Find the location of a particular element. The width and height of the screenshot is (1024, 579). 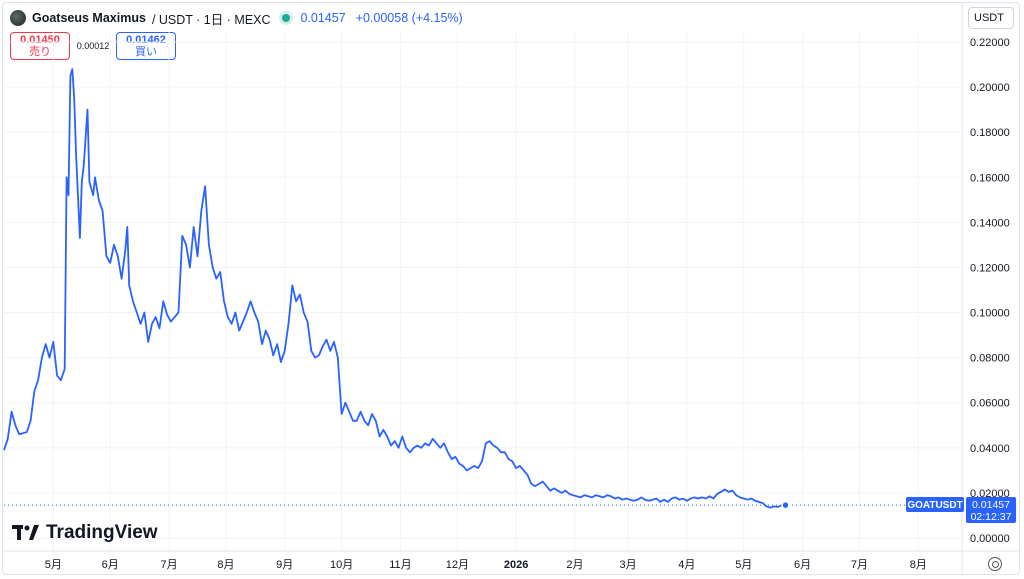

buy-button: 0.01462 買い is located at coordinates (146, 46).